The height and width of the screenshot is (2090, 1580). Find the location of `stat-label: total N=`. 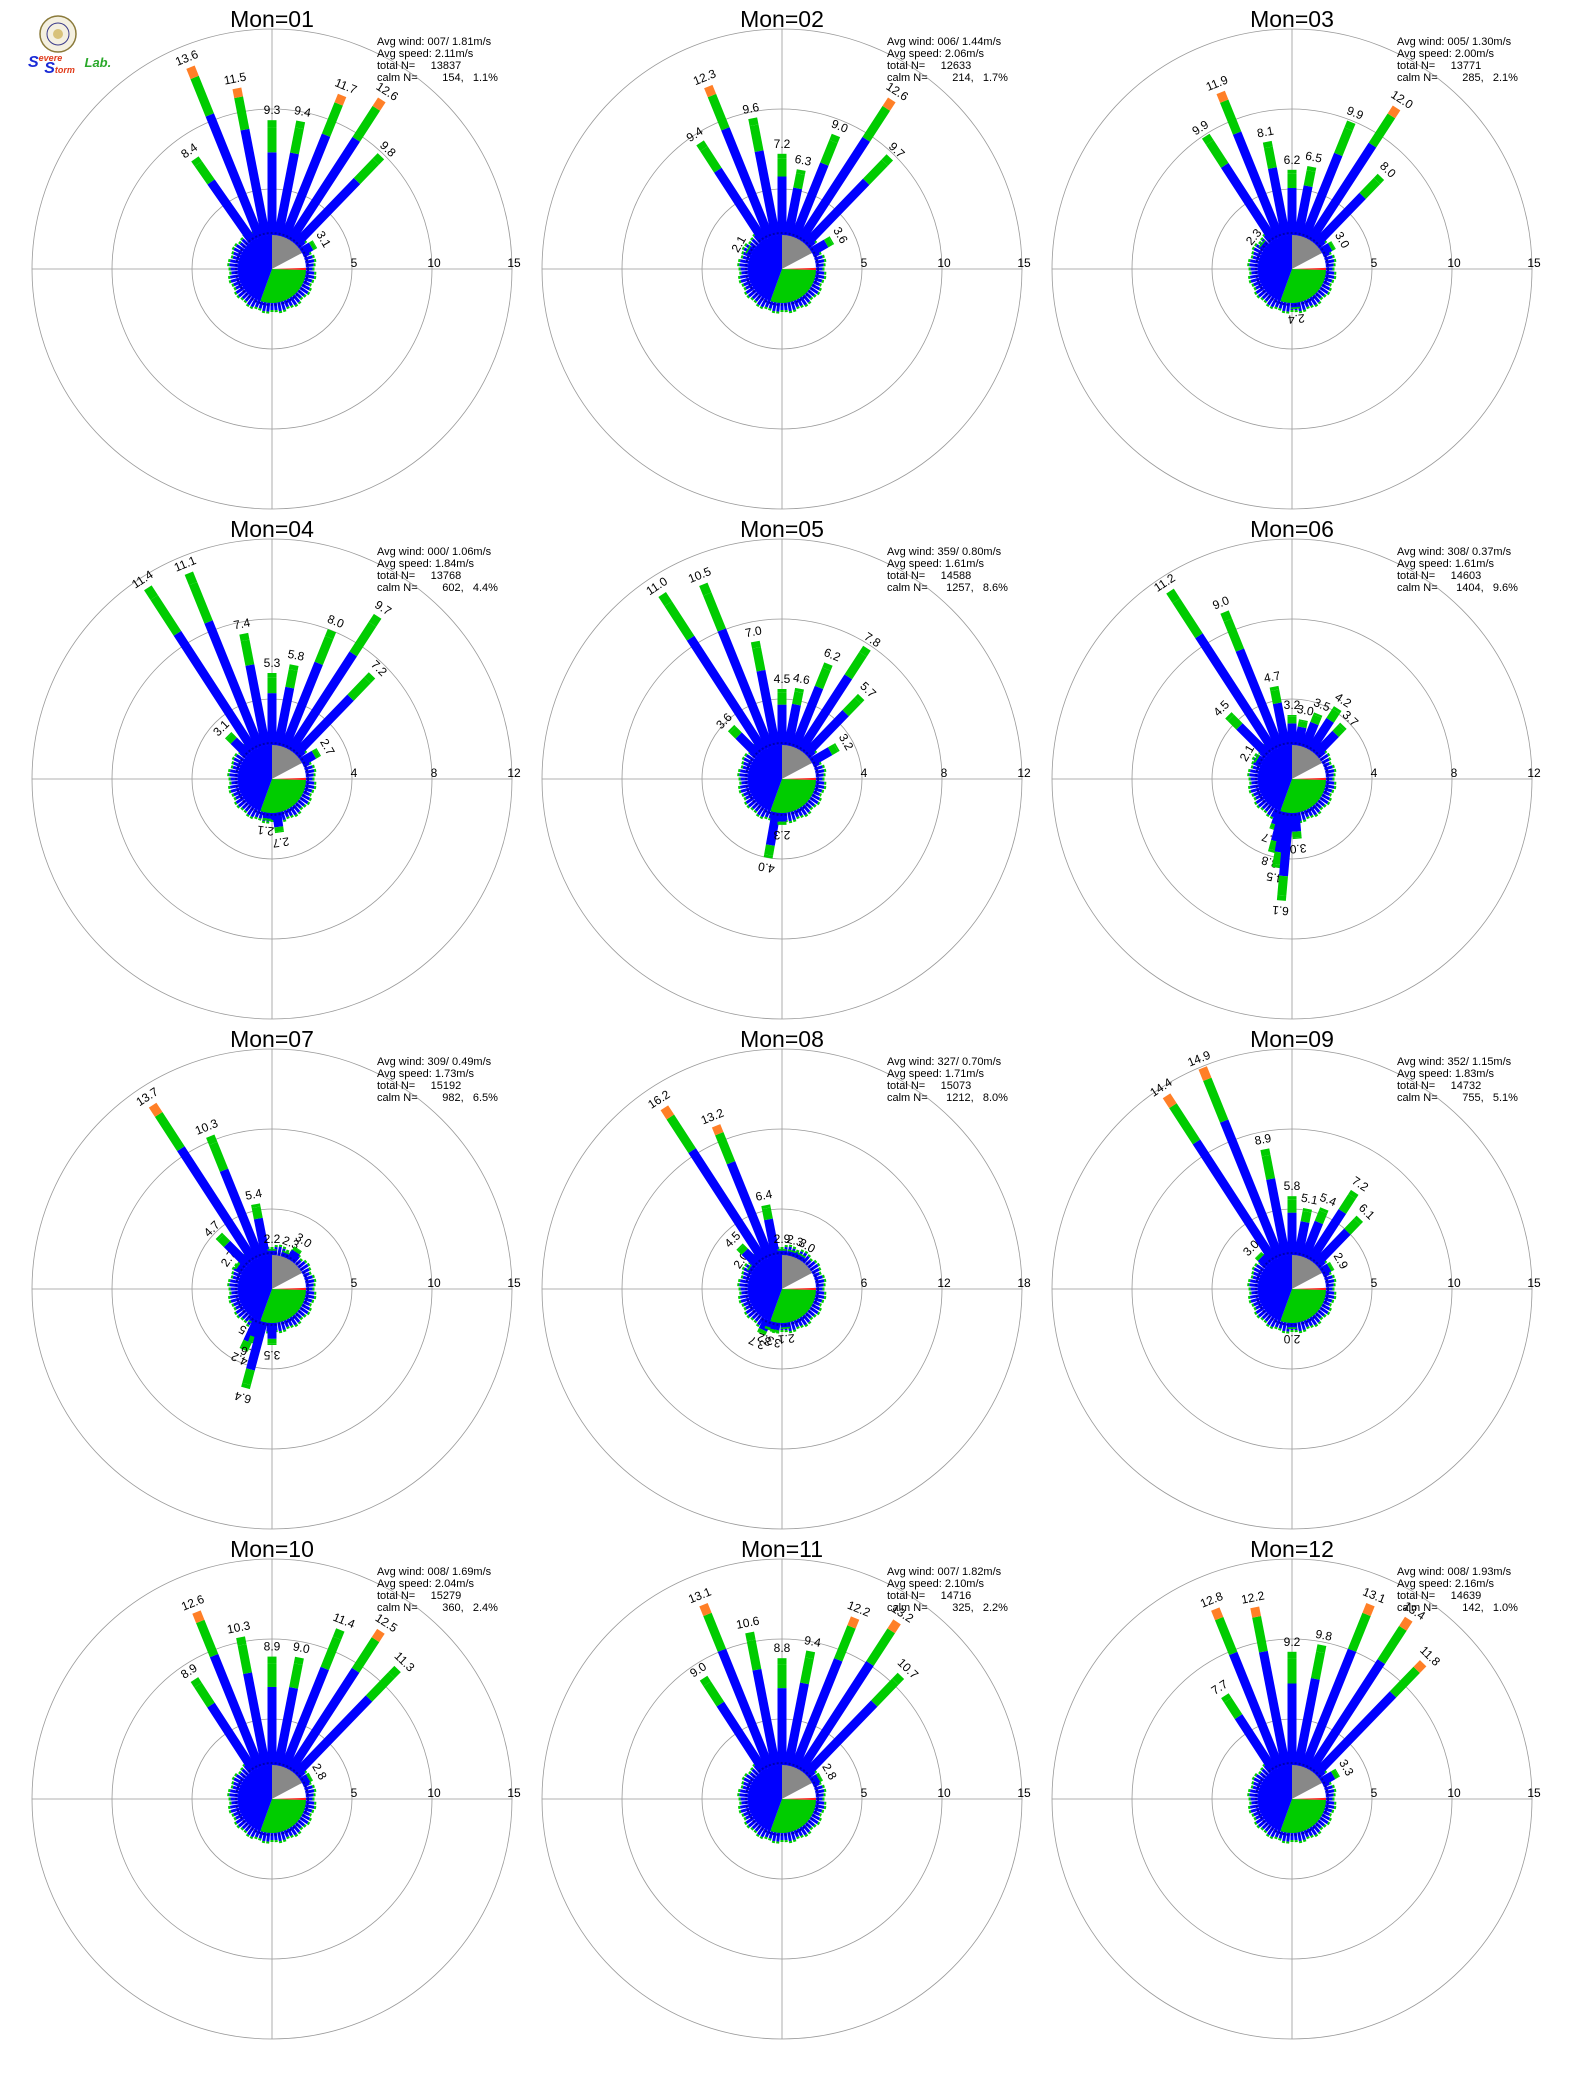

stat-label: total N= is located at coordinates (906, 1596).